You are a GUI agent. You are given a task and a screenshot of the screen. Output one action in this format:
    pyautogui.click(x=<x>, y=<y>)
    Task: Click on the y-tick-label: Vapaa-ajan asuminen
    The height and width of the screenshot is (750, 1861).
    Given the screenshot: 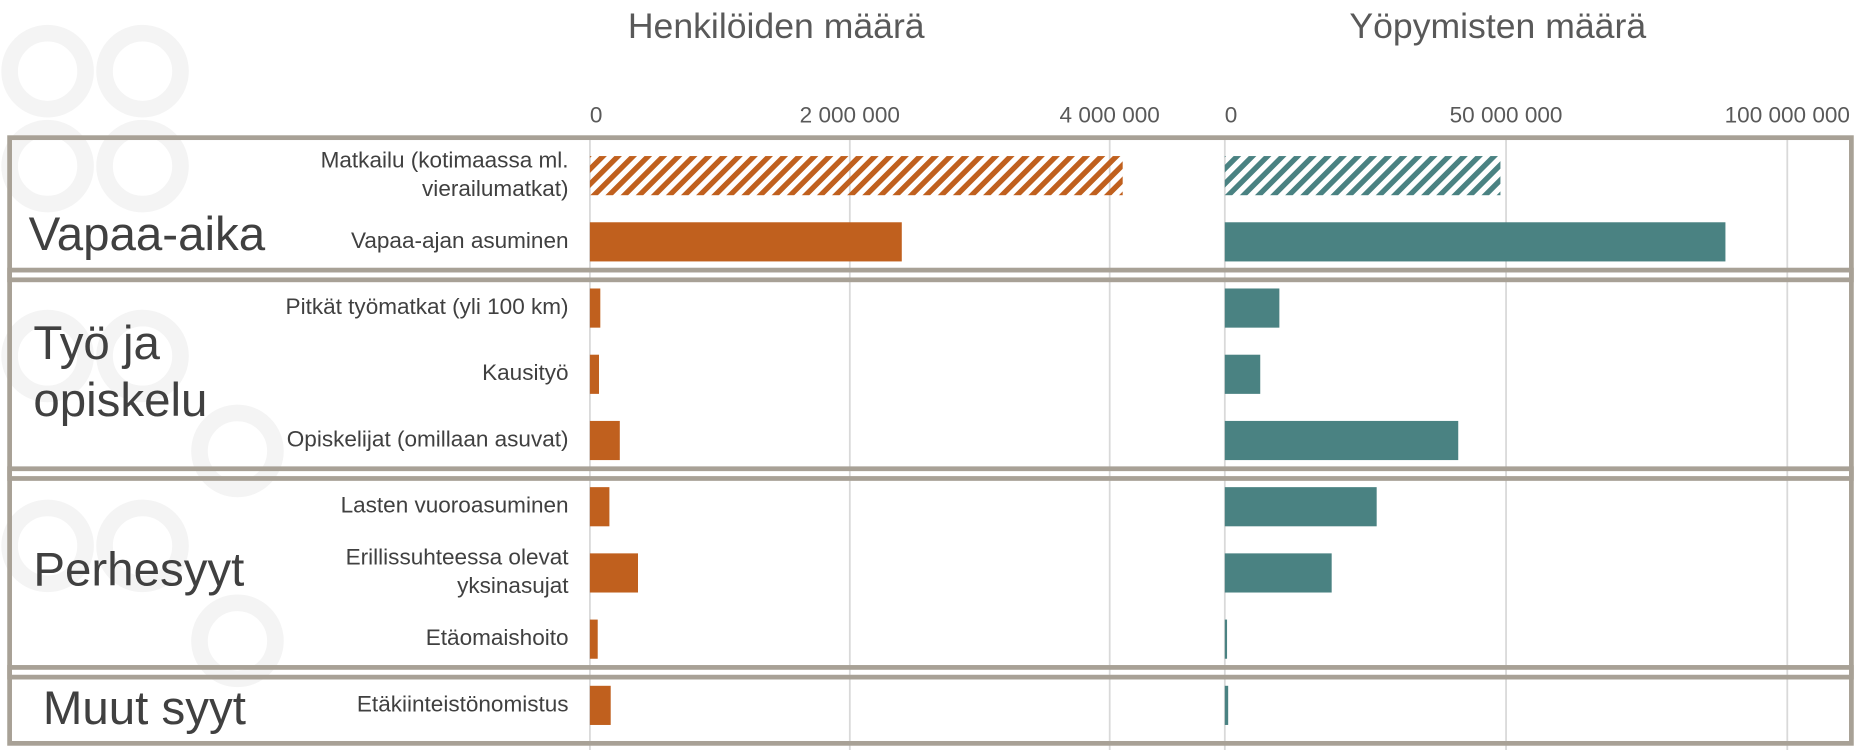 What is the action you would take?
    pyautogui.click(x=460, y=240)
    